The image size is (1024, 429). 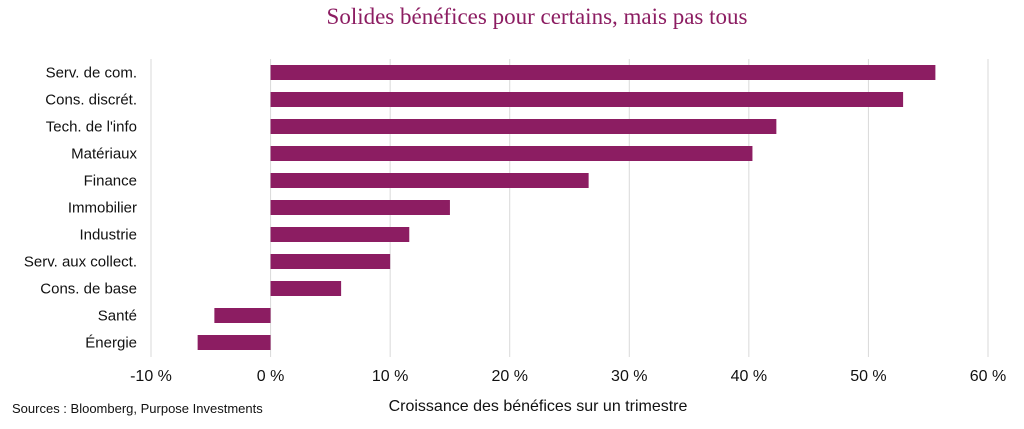 I want to click on category-label: Serv. de com., so click(x=91, y=73).